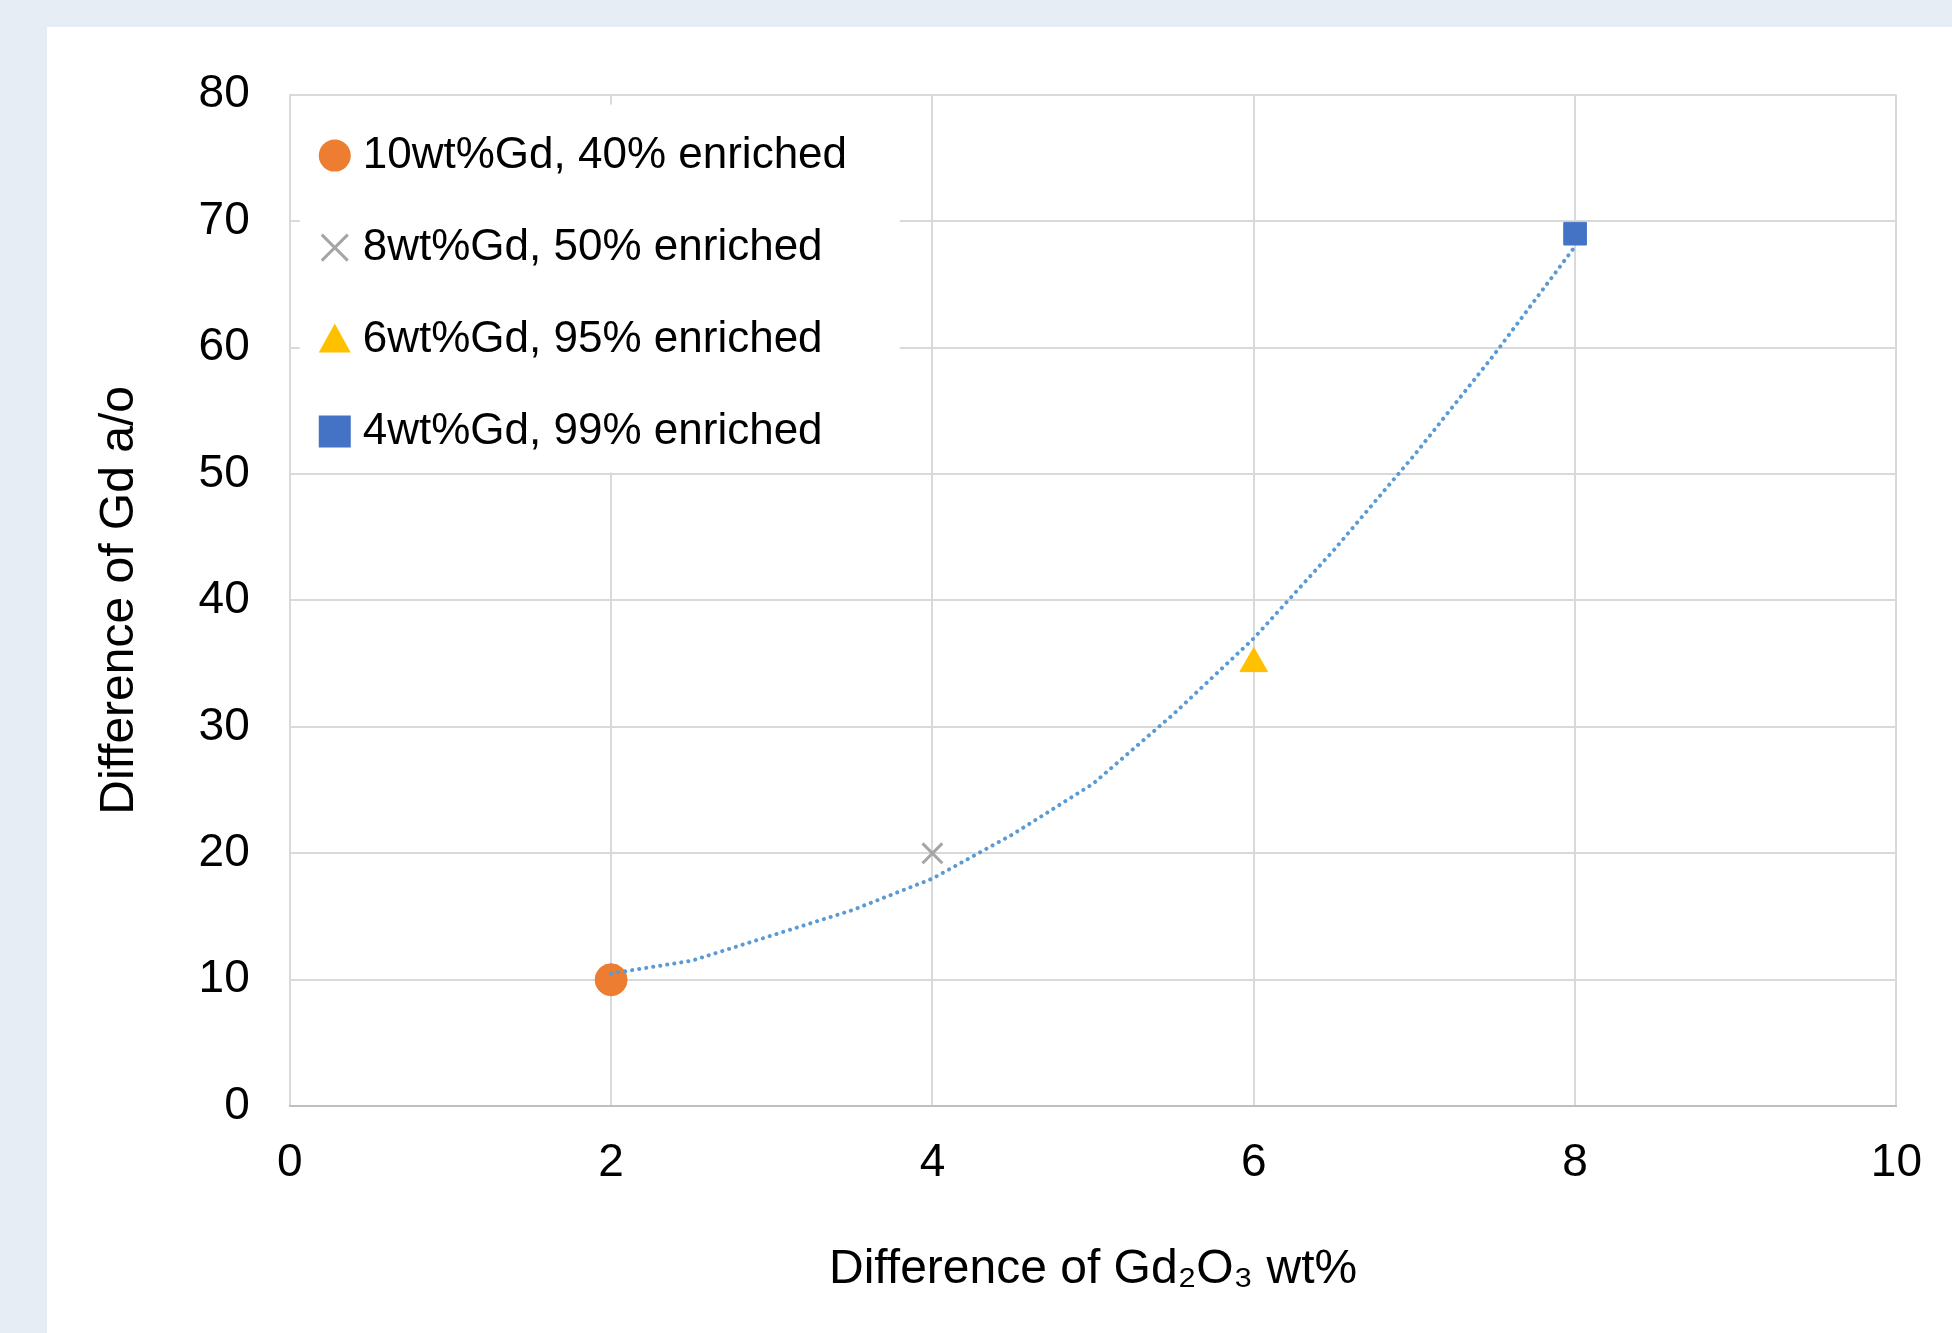  Describe the element at coordinates (1896, 1160) in the screenshot. I see `x-tick-label: 10` at that location.